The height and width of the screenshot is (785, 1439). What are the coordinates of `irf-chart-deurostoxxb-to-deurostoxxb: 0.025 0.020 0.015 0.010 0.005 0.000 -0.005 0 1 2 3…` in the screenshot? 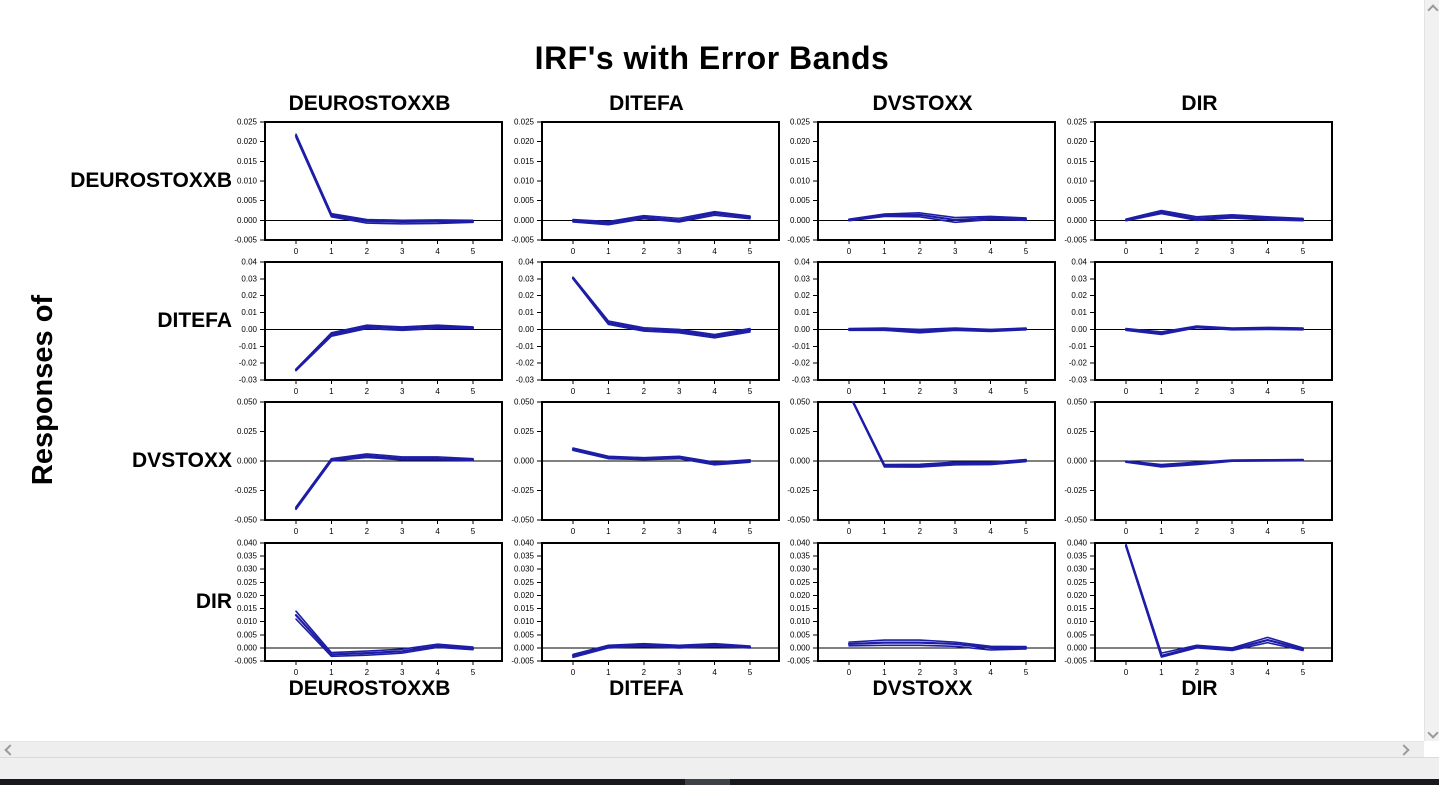 It's located at (368, 187).